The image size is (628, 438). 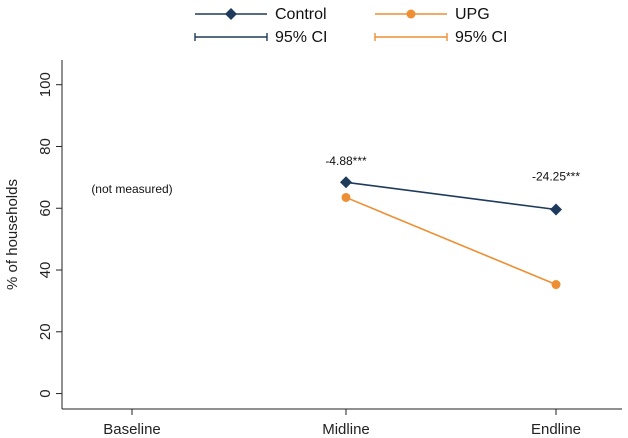 What do you see at coordinates (556, 209) in the screenshot?
I see `control-point-endline` at bounding box center [556, 209].